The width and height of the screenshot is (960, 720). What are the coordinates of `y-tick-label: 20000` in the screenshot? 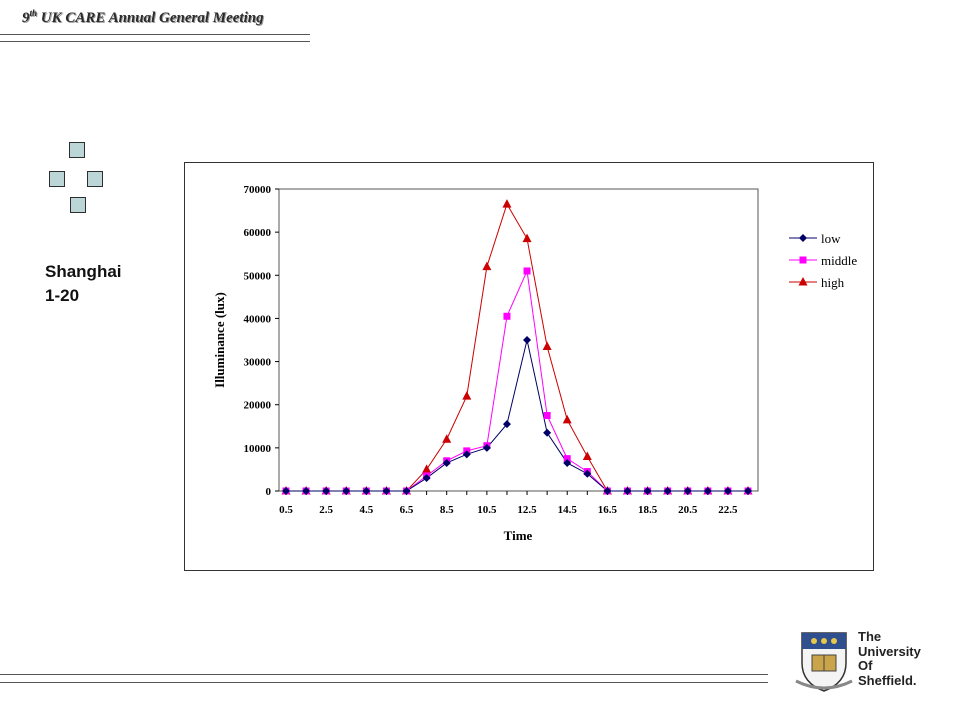 It's located at (258, 406).